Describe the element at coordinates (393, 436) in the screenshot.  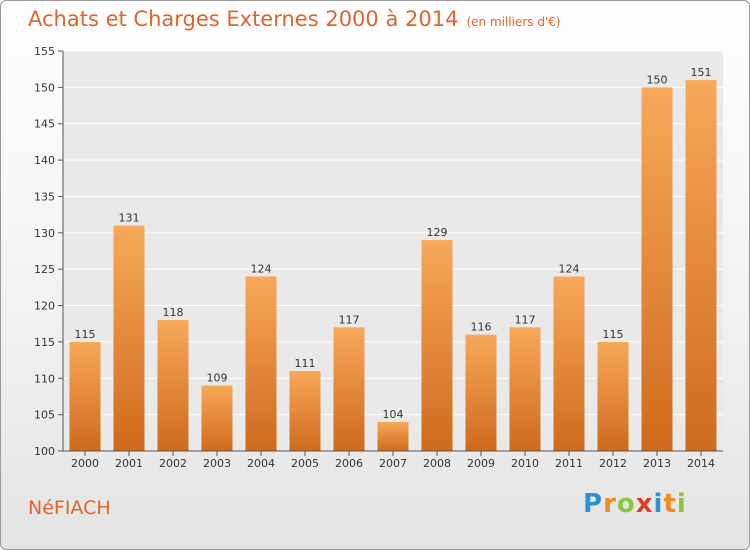
I see `bar-2007` at that location.